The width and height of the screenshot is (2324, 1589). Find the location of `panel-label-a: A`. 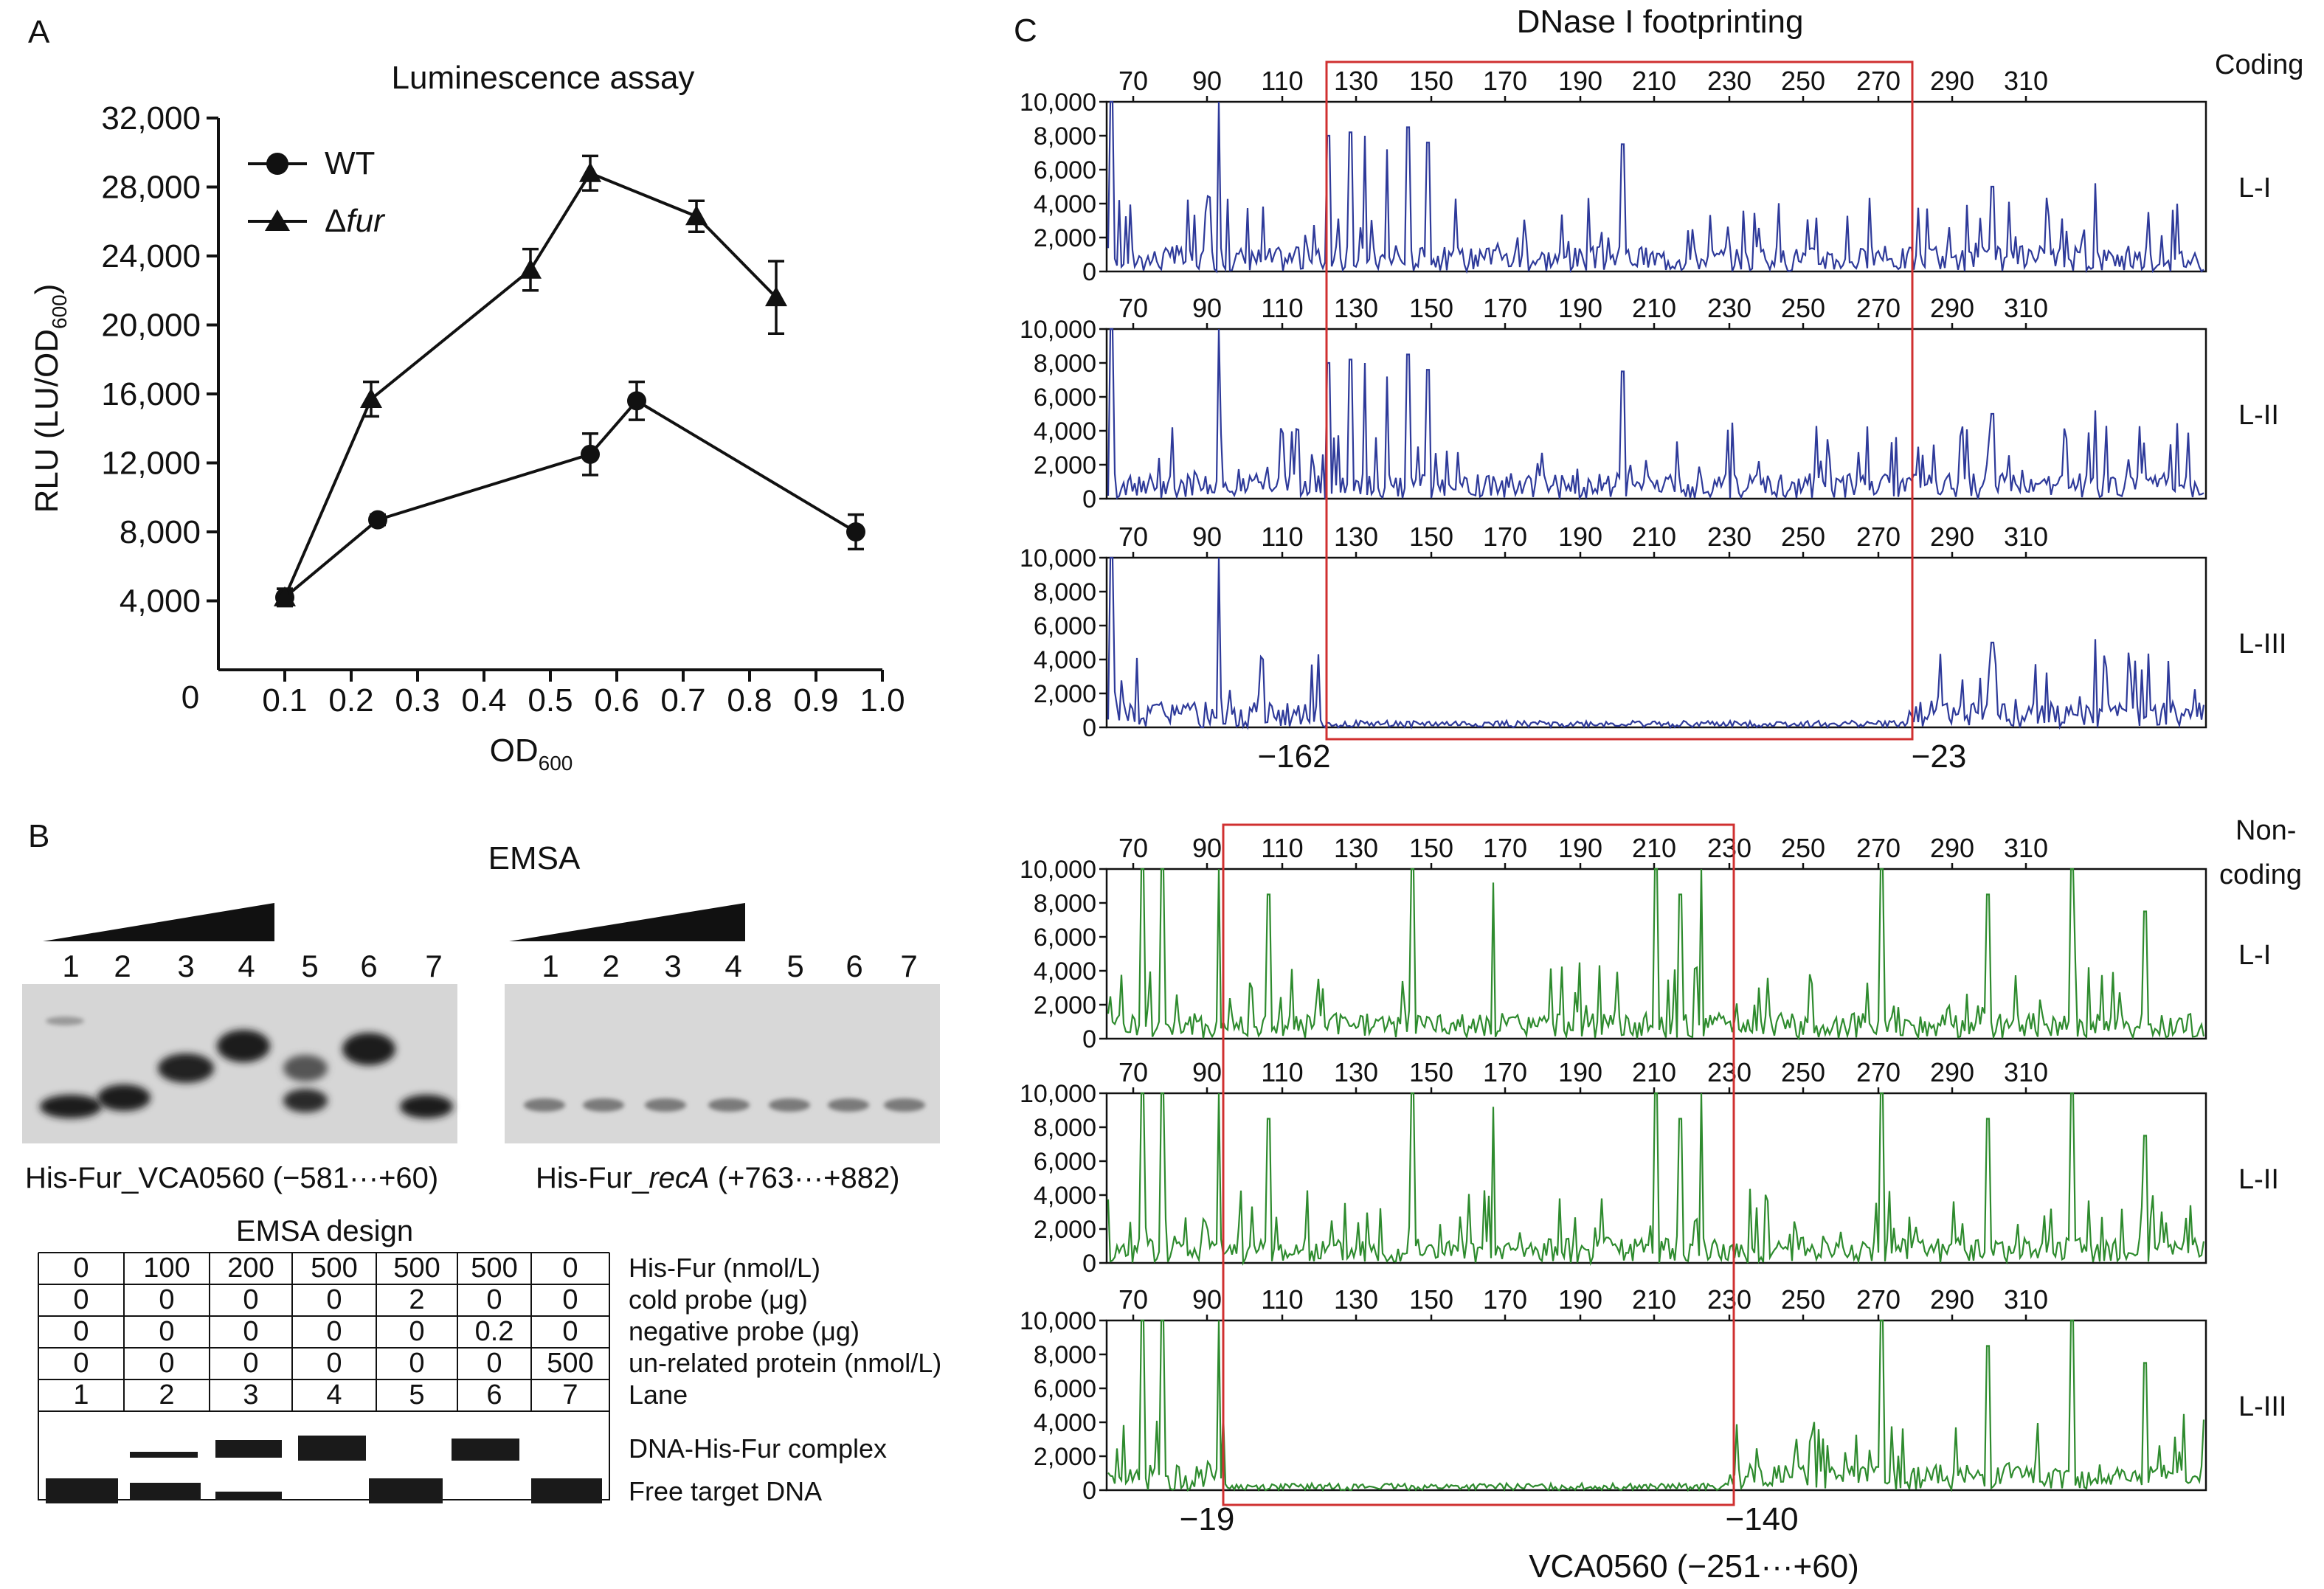

panel-label-a: A is located at coordinates (39, 32).